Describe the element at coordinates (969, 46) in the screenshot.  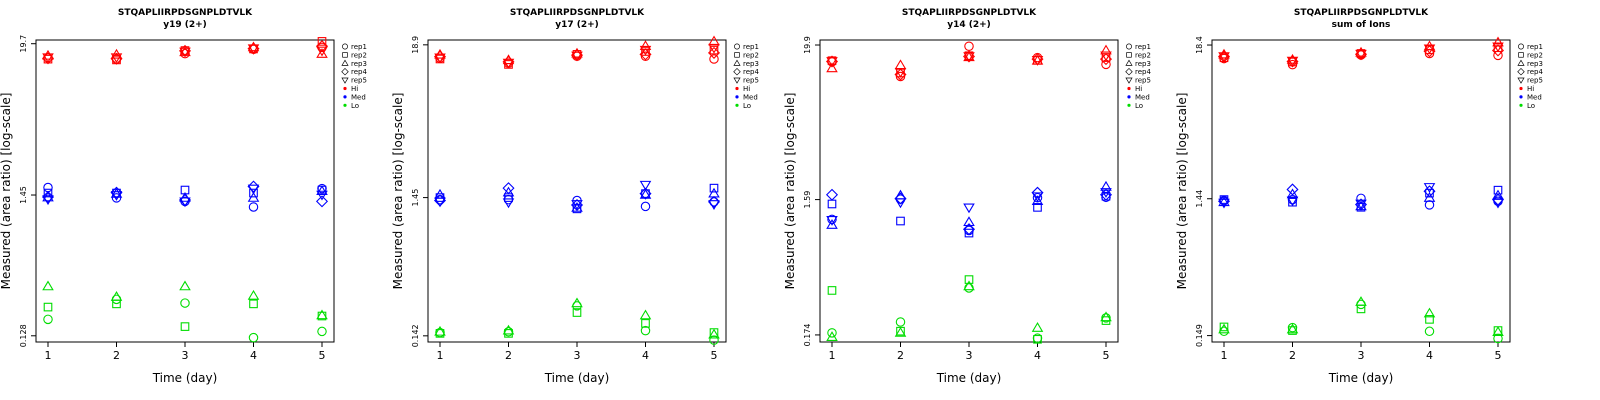
I see `data-point-hi-rep1-day3` at that location.